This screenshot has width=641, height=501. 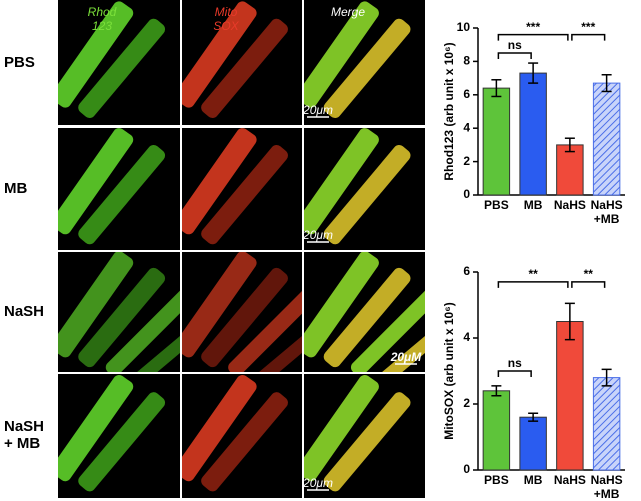 I want to click on row-label: NaSH + MB, so click(x=24, y=435).